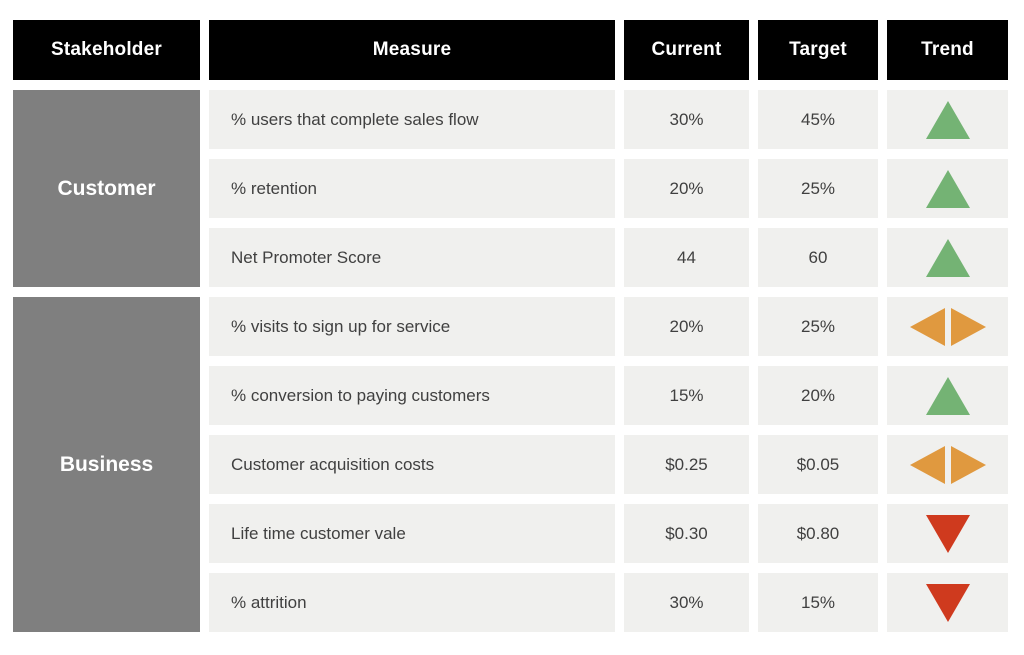  I want to click on current-value-cell: 15%, so click(686, 395).